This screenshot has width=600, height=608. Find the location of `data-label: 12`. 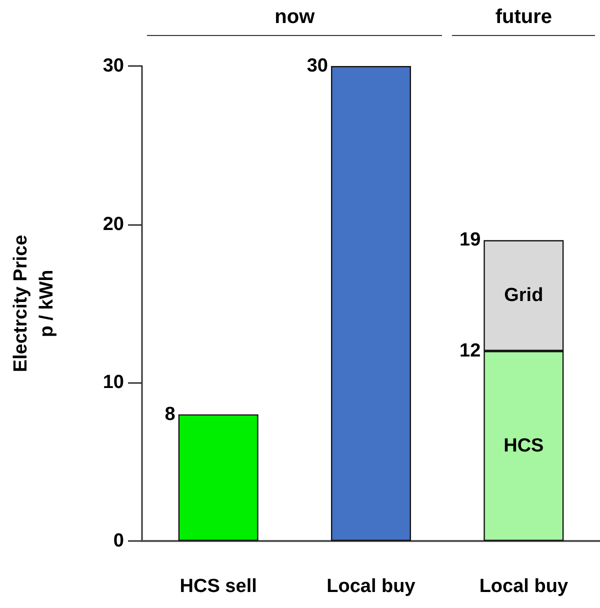

data-label: 12 is located at coordinates (470, 351).